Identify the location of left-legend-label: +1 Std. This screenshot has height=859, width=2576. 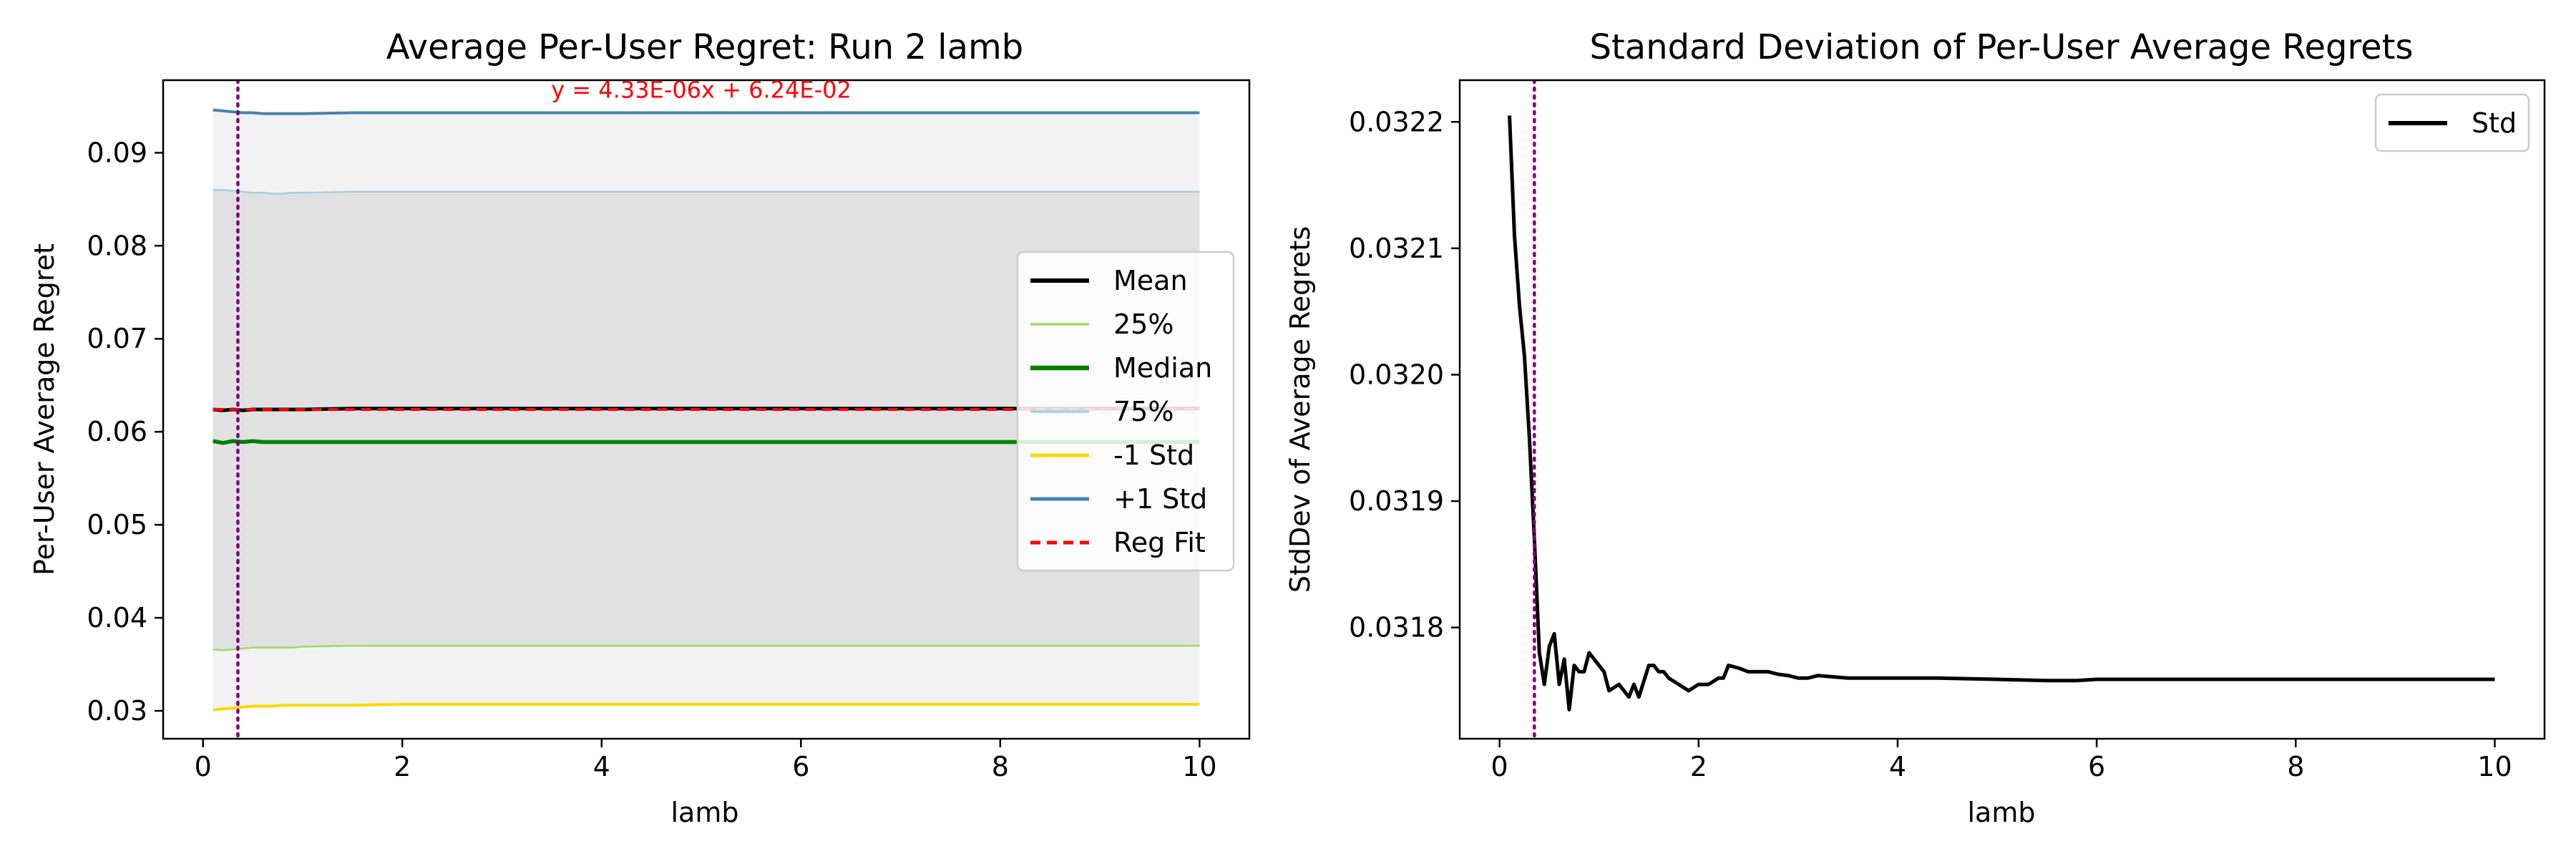
(1160, 499).